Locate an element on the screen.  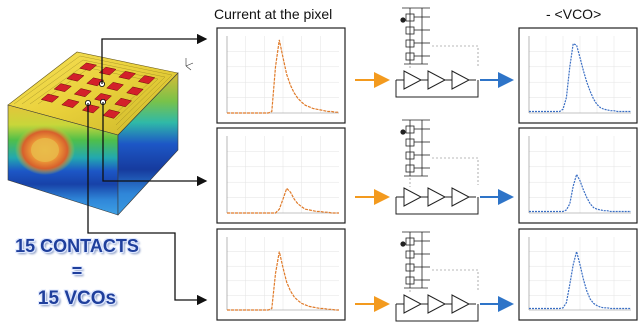
connector-arrow-middle is located at coordinates (155, 144).